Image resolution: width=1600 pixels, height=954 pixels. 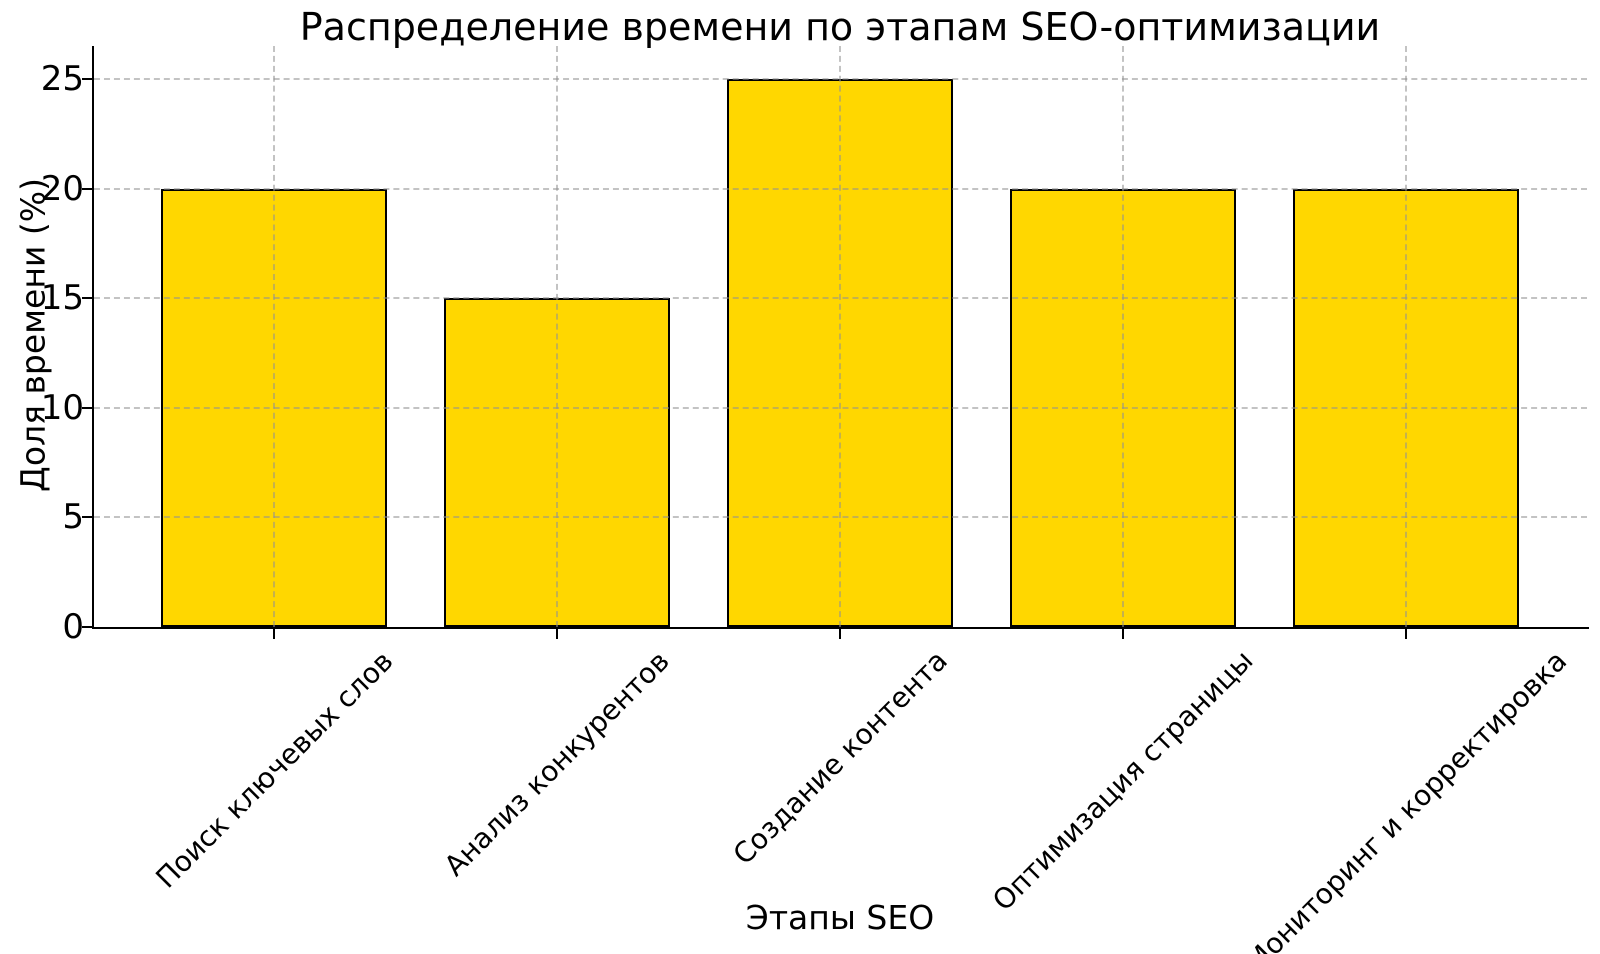 I want to click on x-axis-spine, so click(x=840, y=628).